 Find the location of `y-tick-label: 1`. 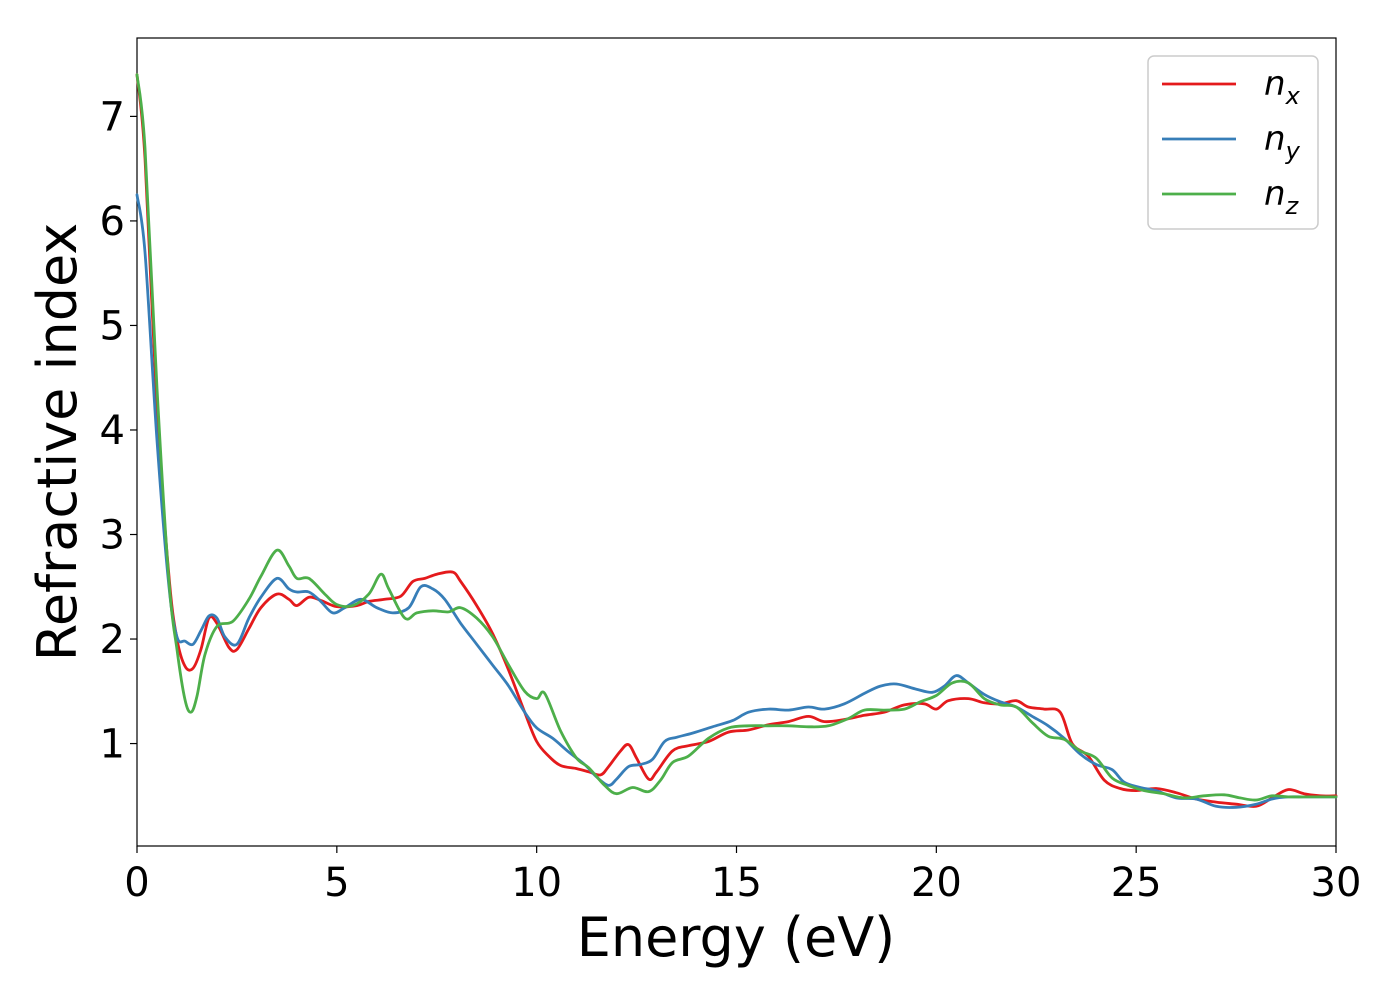

y-tick-label: 1 is located at coordinates (112, 745).